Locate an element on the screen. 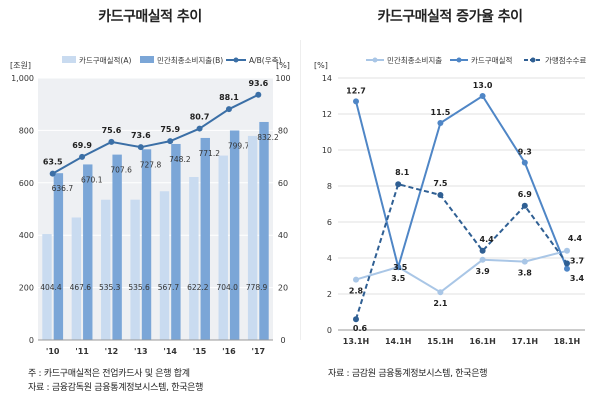 This screenshot has width=600, height=400. chart-title: 카드구매실적 추이 is located at coordinates (150, 17).